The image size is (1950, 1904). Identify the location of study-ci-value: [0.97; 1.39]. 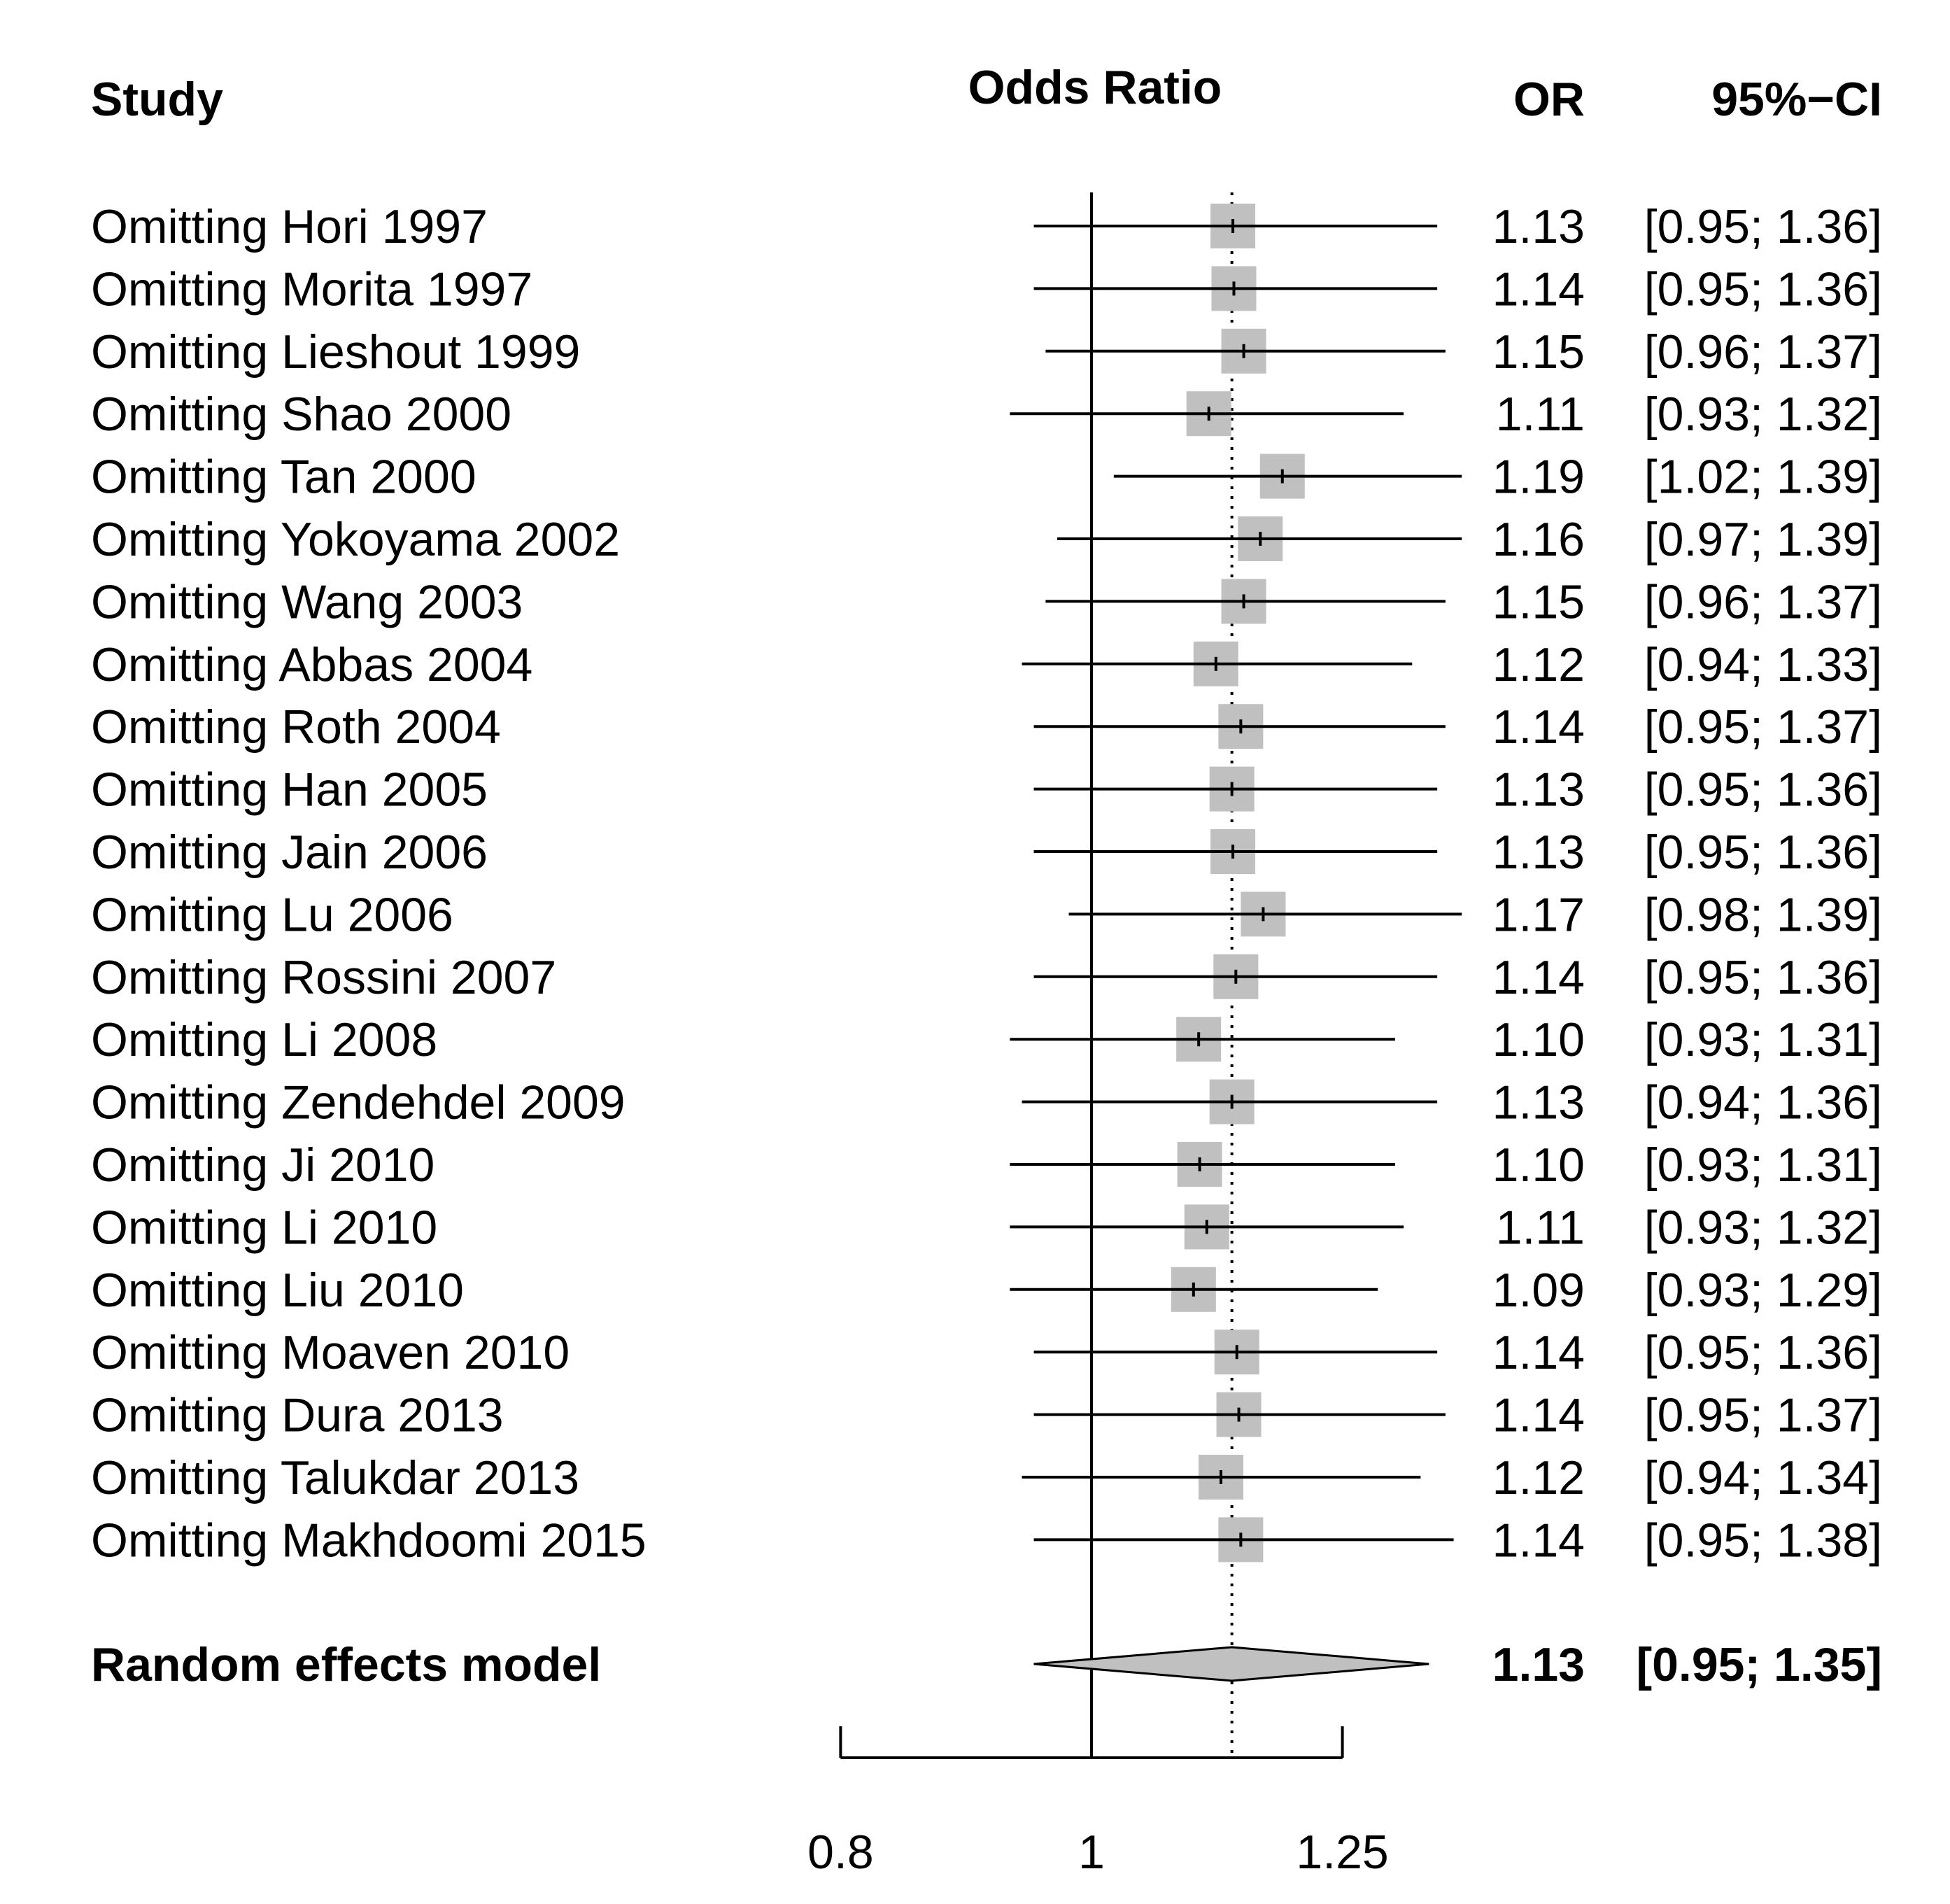
(1763, 539).